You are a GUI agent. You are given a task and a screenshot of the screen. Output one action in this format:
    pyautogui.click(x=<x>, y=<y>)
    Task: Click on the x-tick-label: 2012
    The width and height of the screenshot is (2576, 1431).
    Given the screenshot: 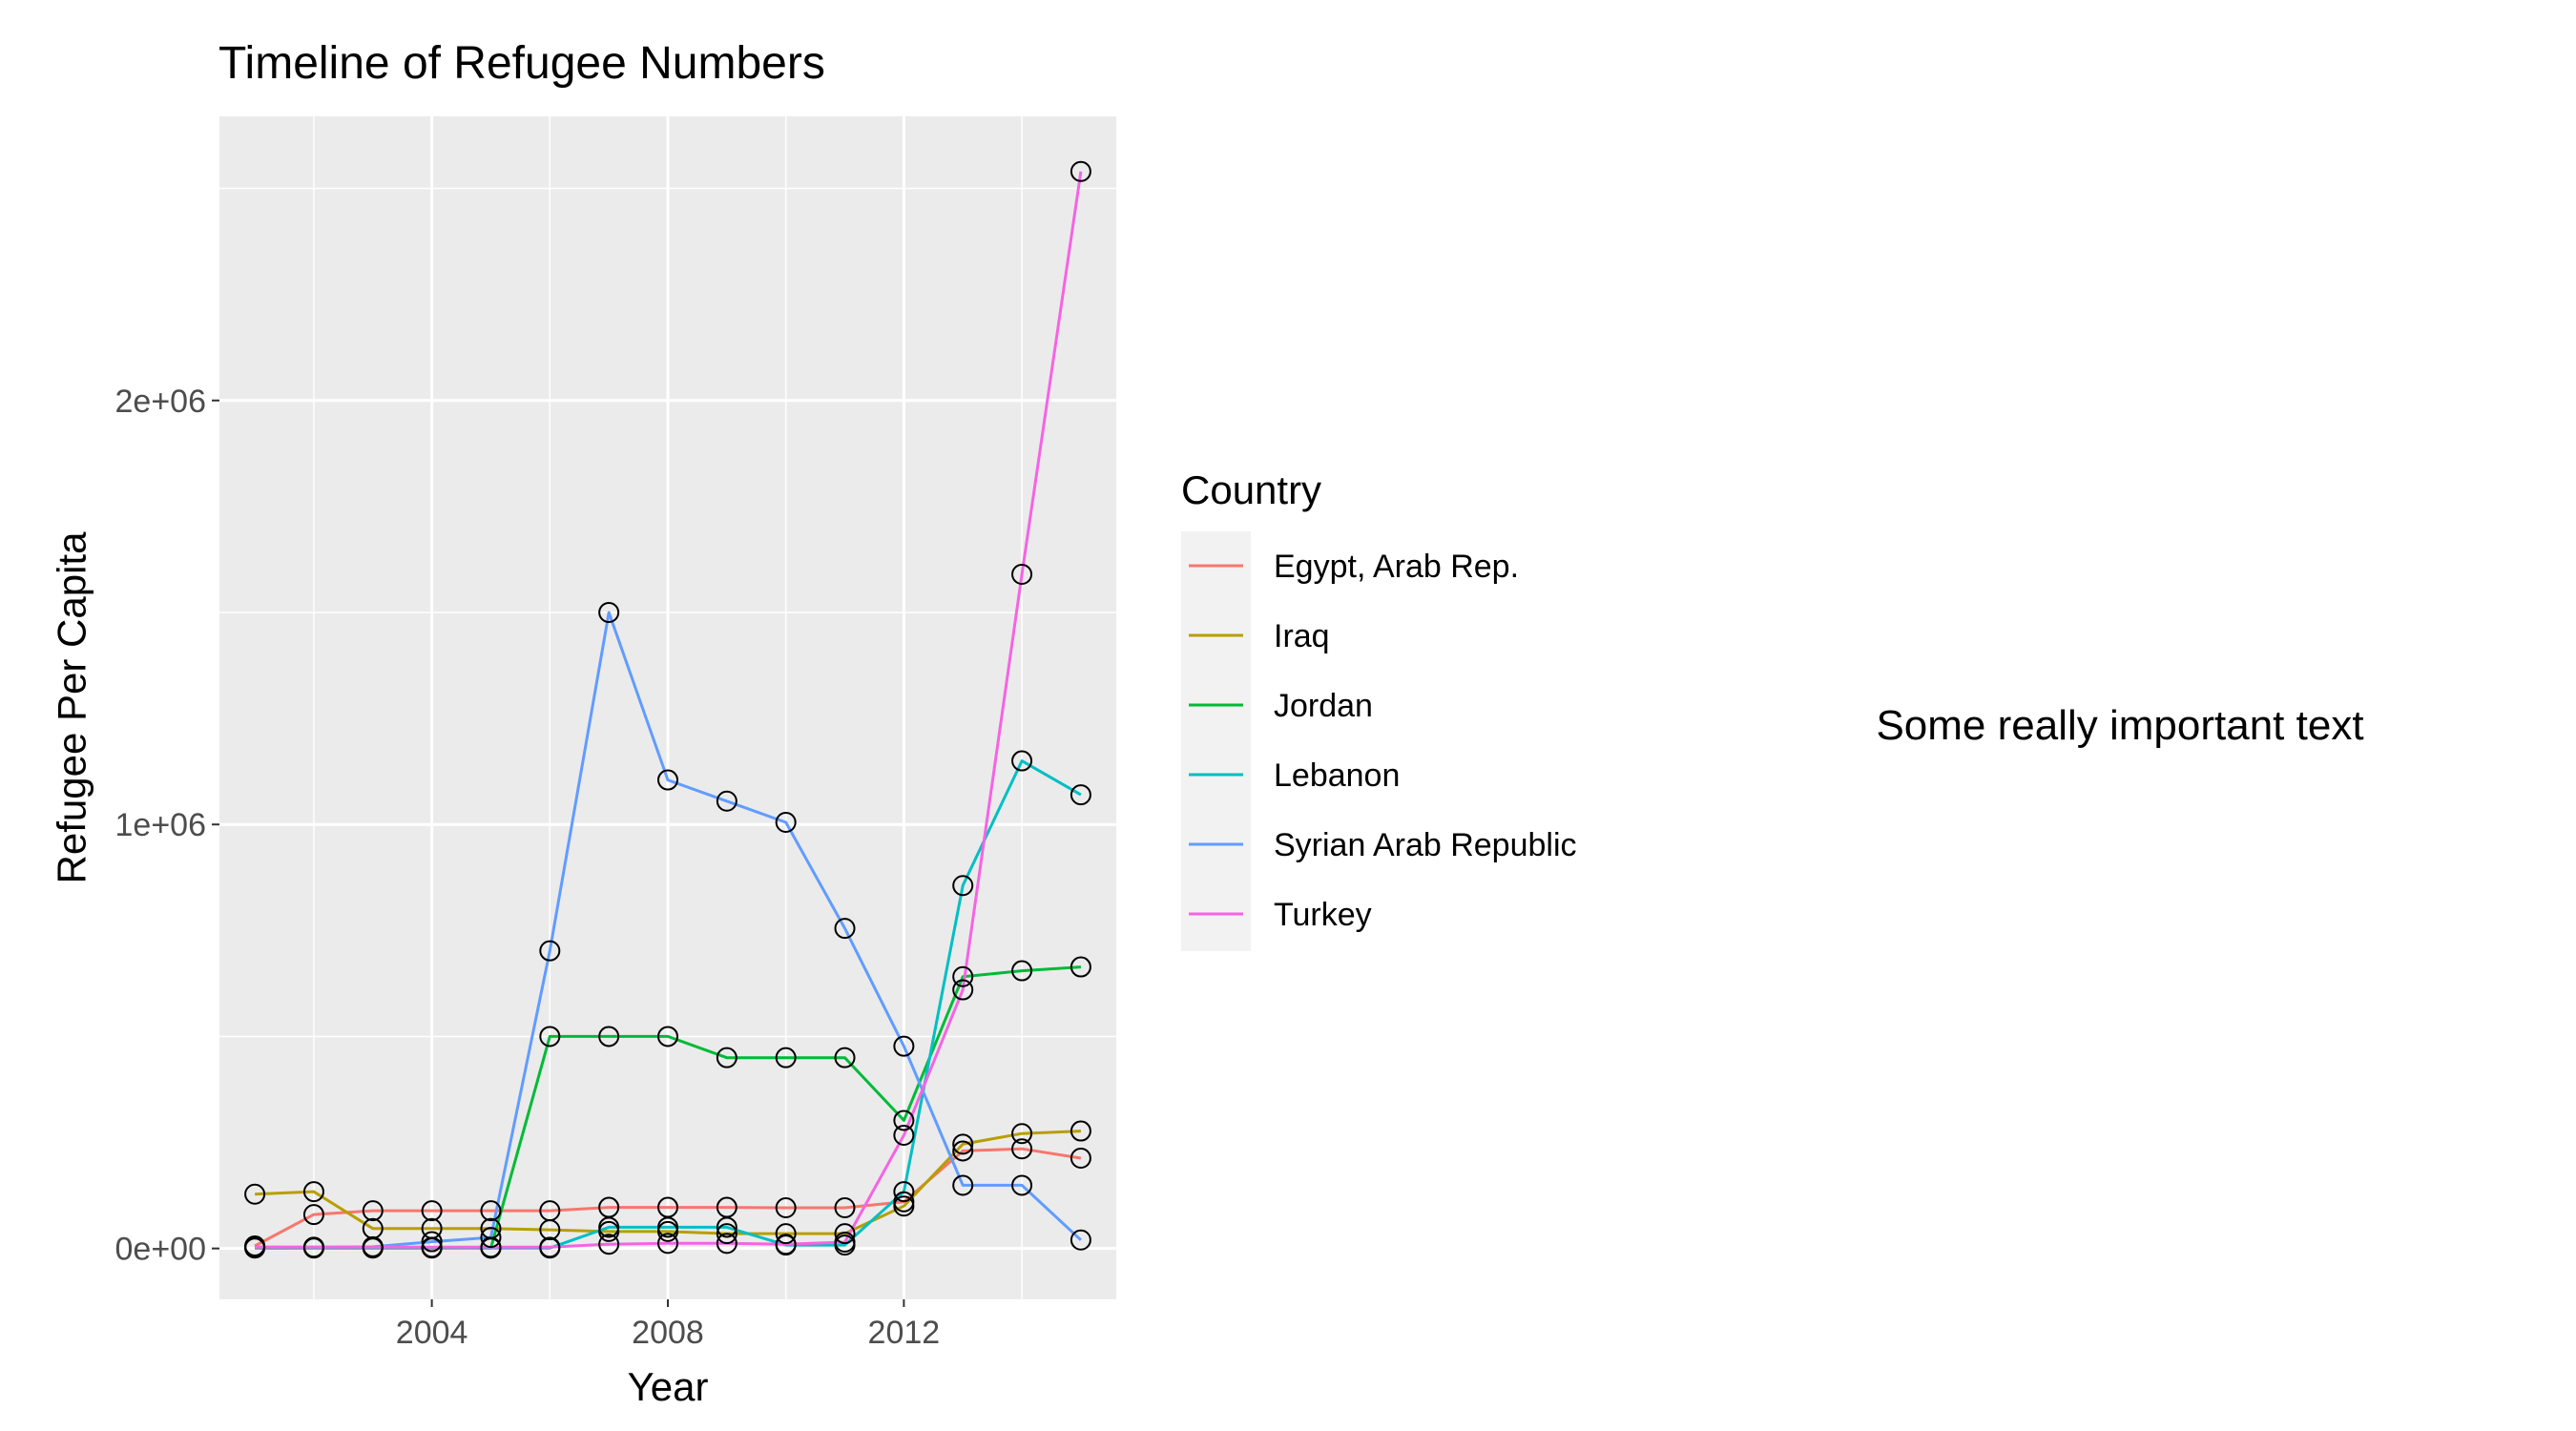 What is the action you would take?
    pyautogui.click(x=904, y=1333)
    